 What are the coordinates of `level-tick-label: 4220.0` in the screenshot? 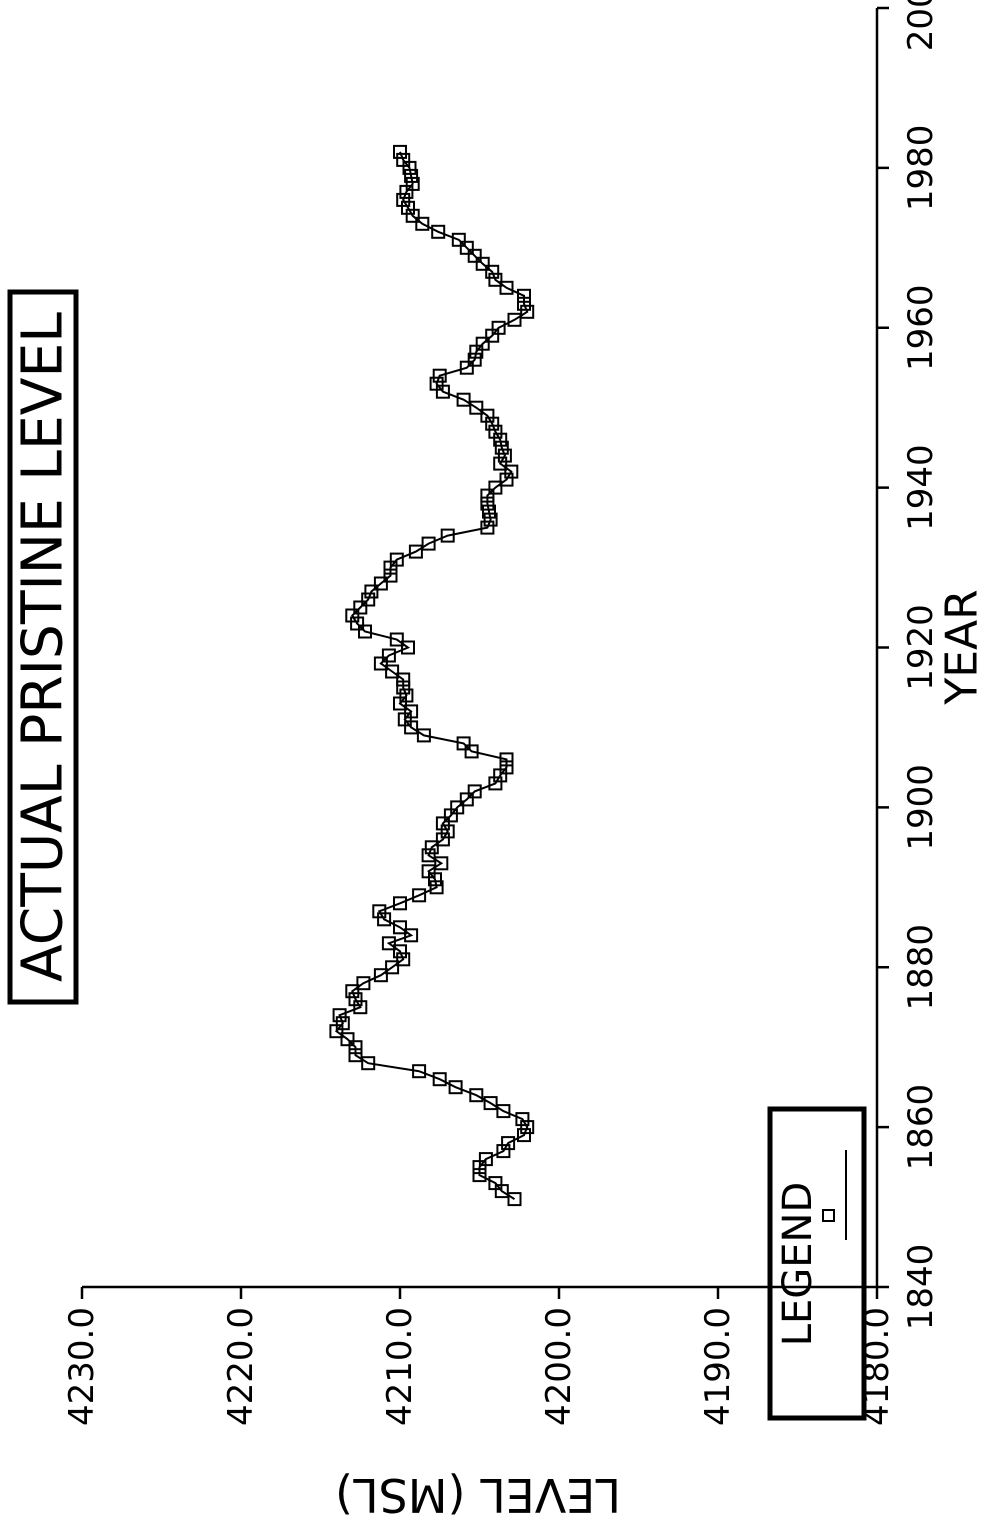 It's located at (241, 1366).